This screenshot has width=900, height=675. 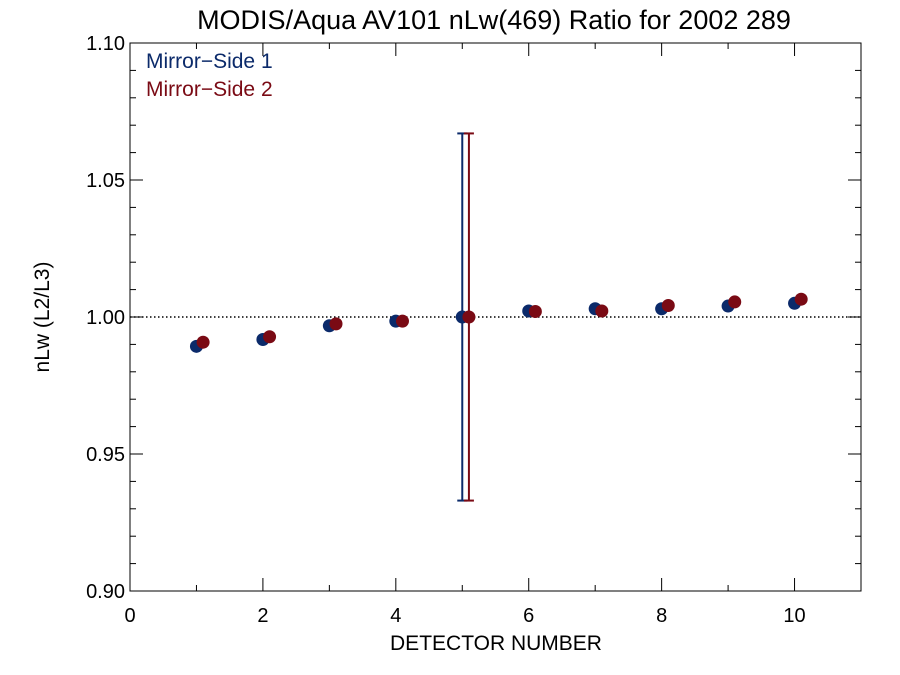 I want to click on x-tick-label: 0, so click(x=129, y=616).